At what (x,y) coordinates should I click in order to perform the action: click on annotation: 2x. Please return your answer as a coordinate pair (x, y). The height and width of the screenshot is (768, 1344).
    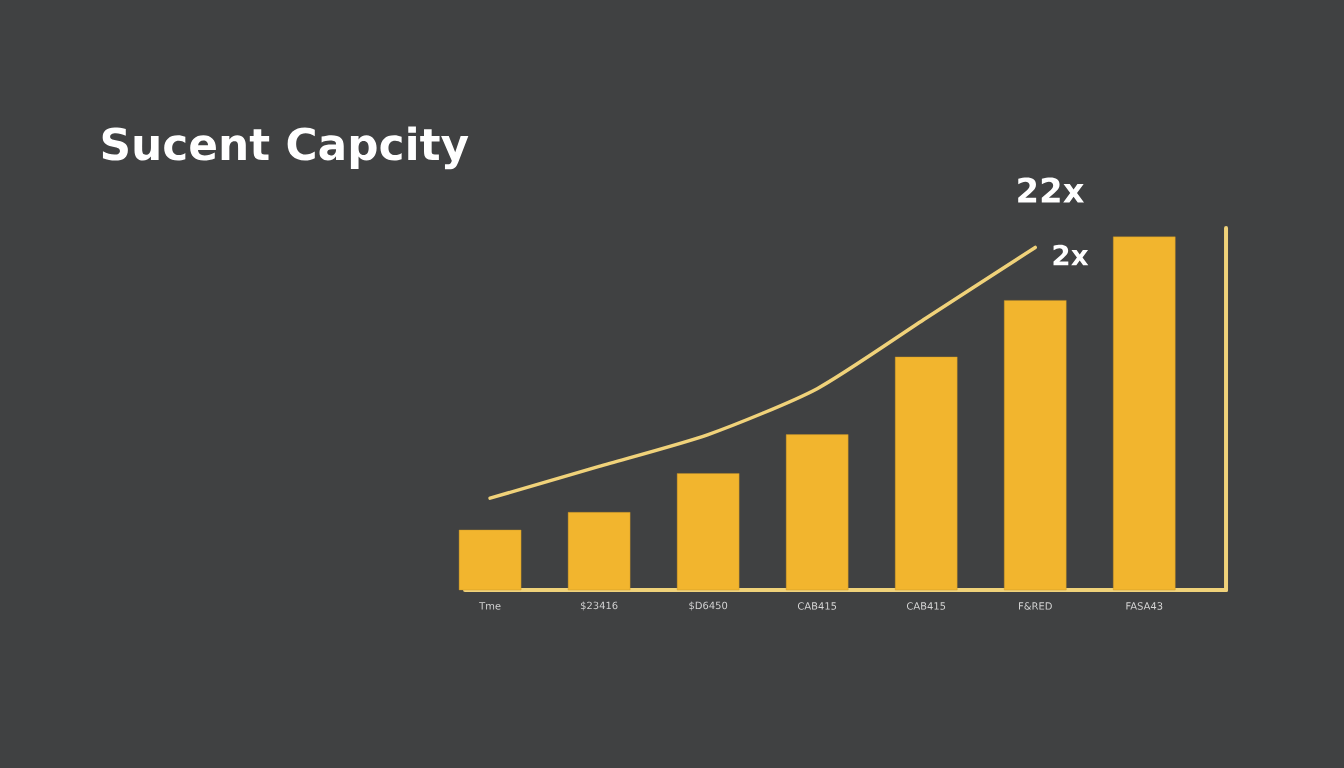
    Looking at the image, I should click on (1071, 255).